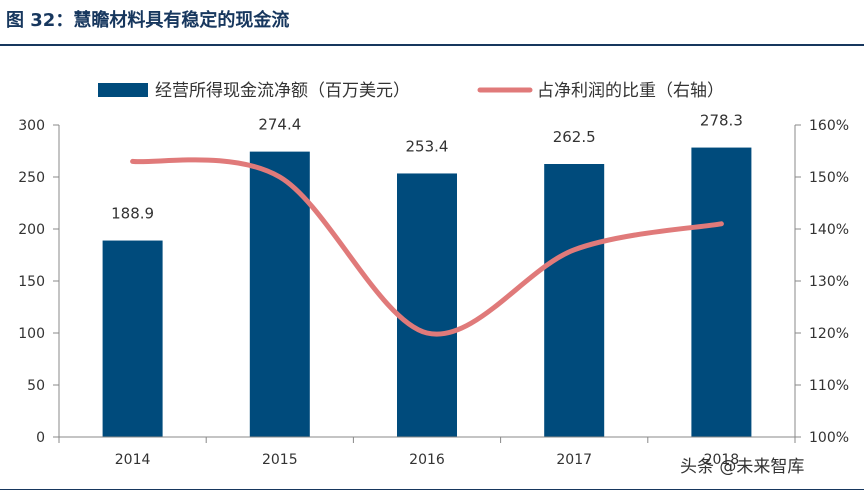  I want to click on left-tick-label: 200, so click(31, 230).